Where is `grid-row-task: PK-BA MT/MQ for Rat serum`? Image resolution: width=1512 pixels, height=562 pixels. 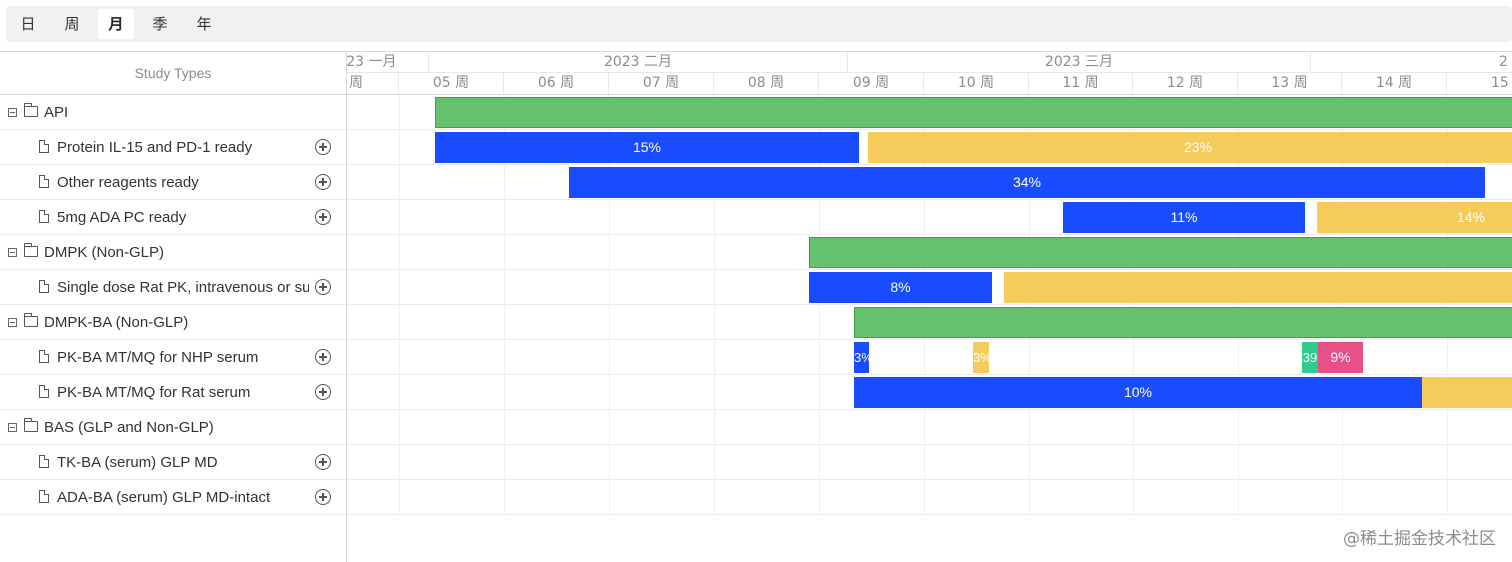
grid-row-task: PK-BA MT/MQ for Rat serum is located at coordinates (173, 392).